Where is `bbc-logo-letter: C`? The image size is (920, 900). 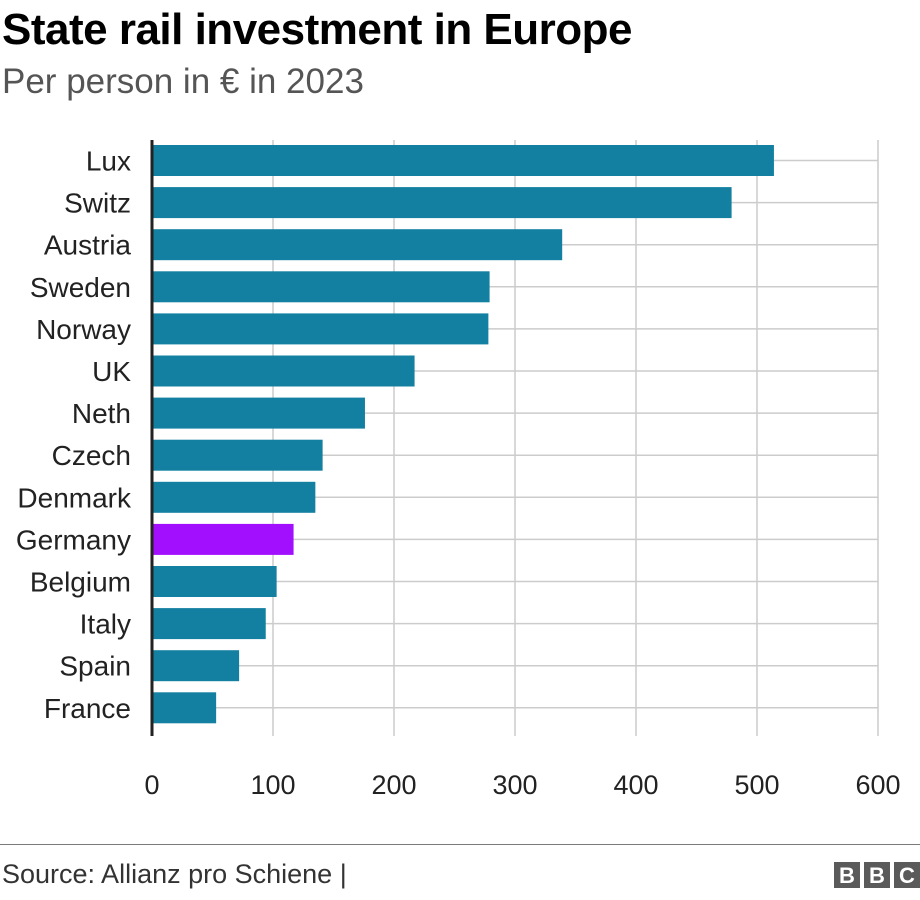
bbc-logo-letter: C is located at coordinates (907, 875).